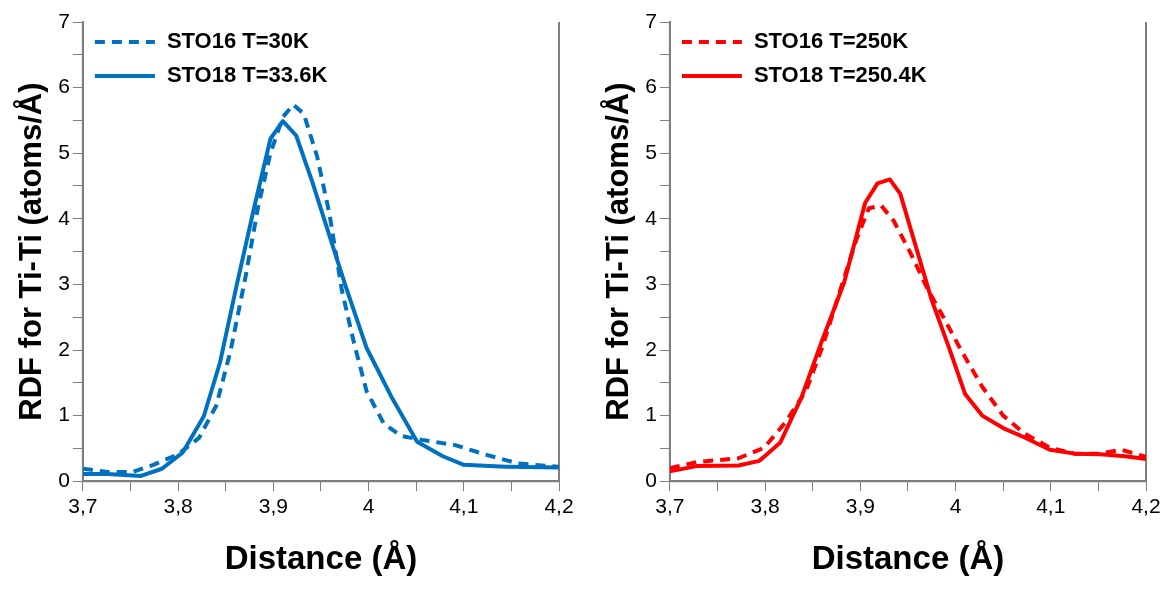 Image resolution: width=1174 pixels, height=592 pixels. Describe the element at coordinates (247, 75) in the screenshot. I see `legend-label: STO18 T=33.6K` at that location.